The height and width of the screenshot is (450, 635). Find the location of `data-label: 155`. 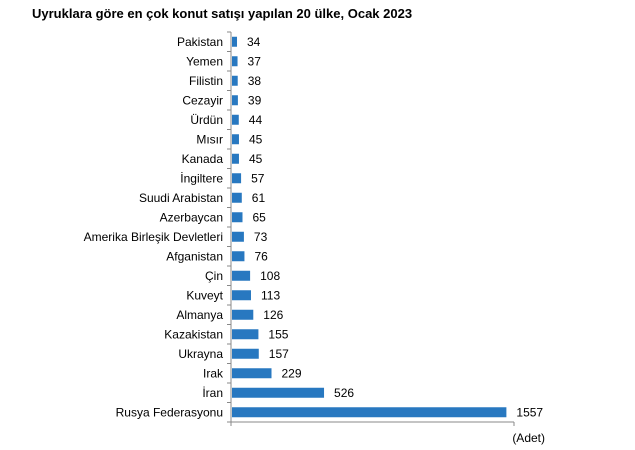

data-label: 155 is located at coordinates (278, 334).